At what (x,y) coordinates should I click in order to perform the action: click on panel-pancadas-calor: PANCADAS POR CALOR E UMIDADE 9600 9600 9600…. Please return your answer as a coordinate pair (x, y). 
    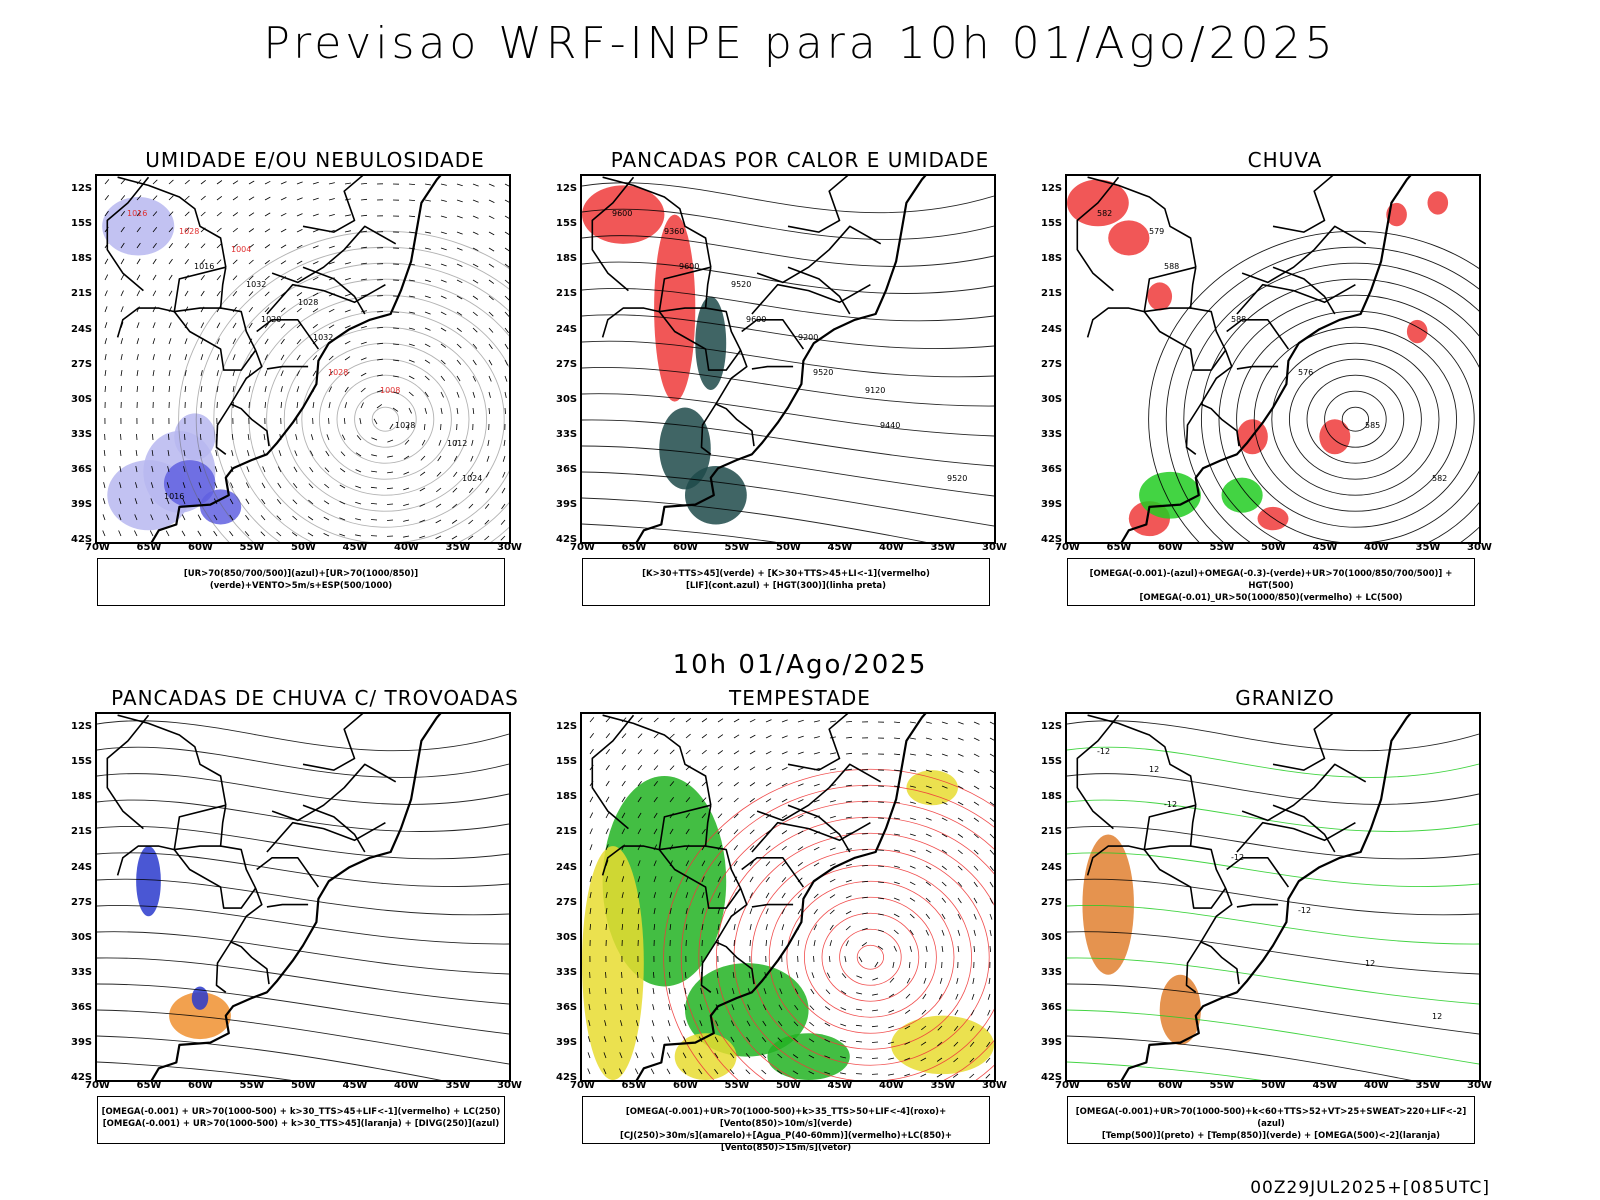
    Looking at the image, I should click on (788, 378).